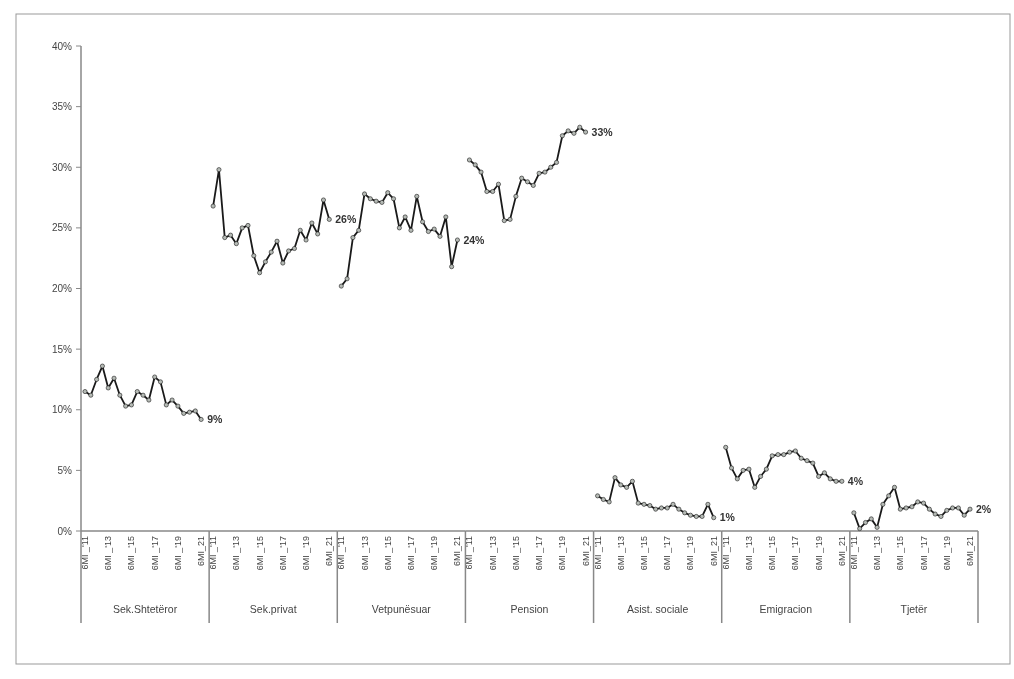 This screenshot has width=1014, height=679. I want to click on y-tick-label: 10%, so click(62, 410).